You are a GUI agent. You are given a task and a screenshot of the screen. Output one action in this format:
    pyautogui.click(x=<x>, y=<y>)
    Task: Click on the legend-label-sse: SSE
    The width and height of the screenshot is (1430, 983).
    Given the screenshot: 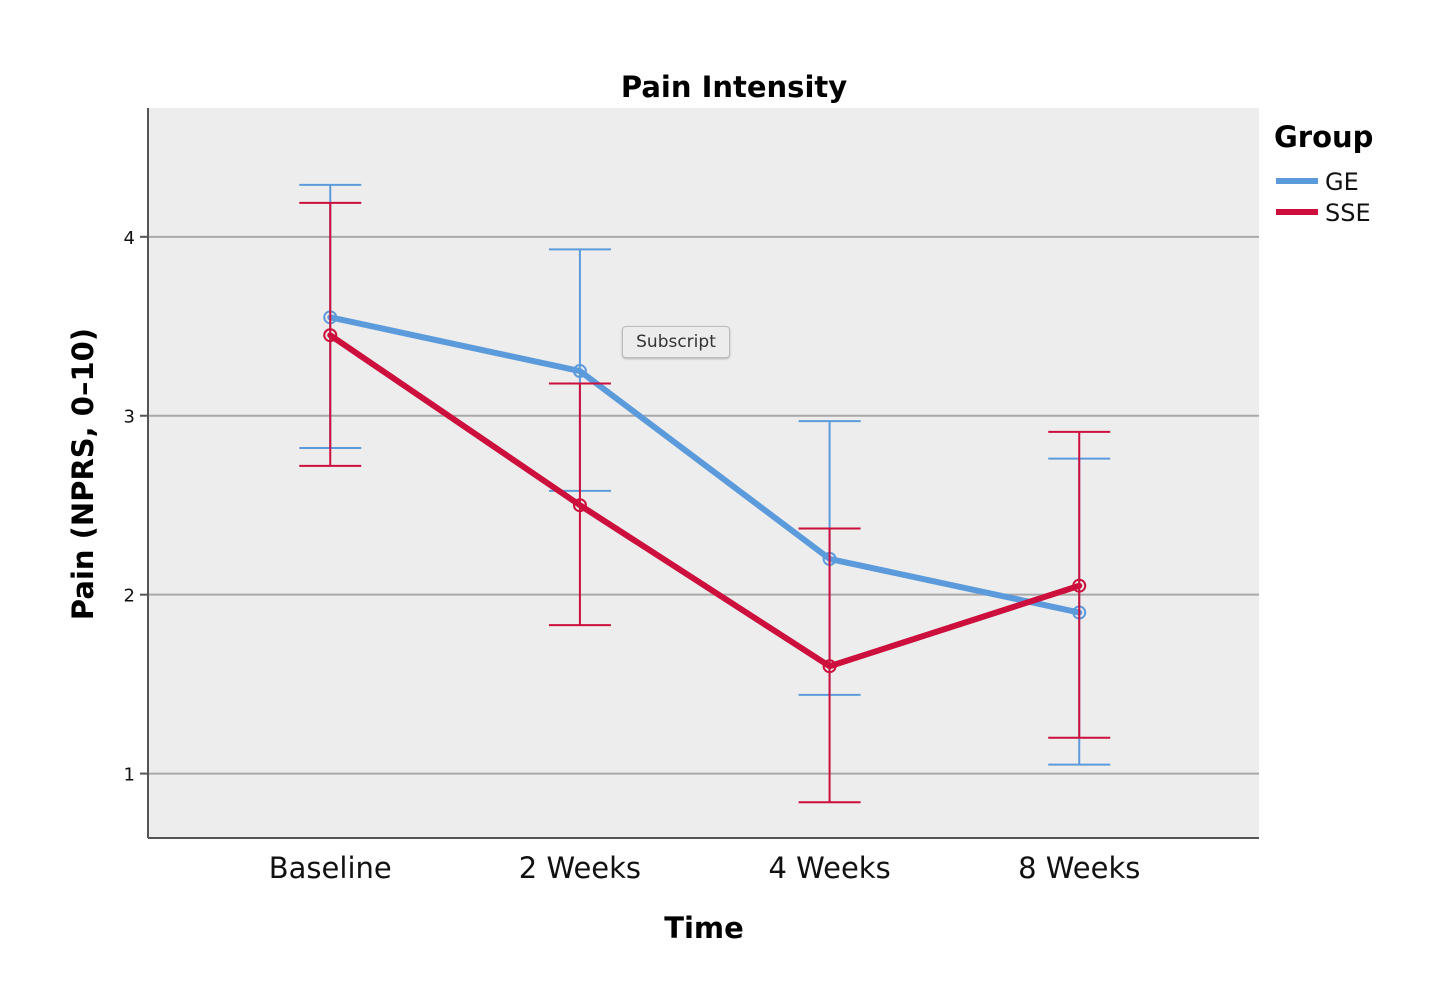 What is the action you would take?
    pyautogui.click(x=1348, y=213)
    